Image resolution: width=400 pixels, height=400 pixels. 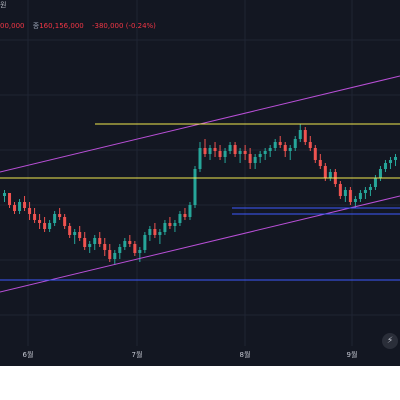 I want to click on x-axis-label-jul: 7월, so click(x=137, y=355).